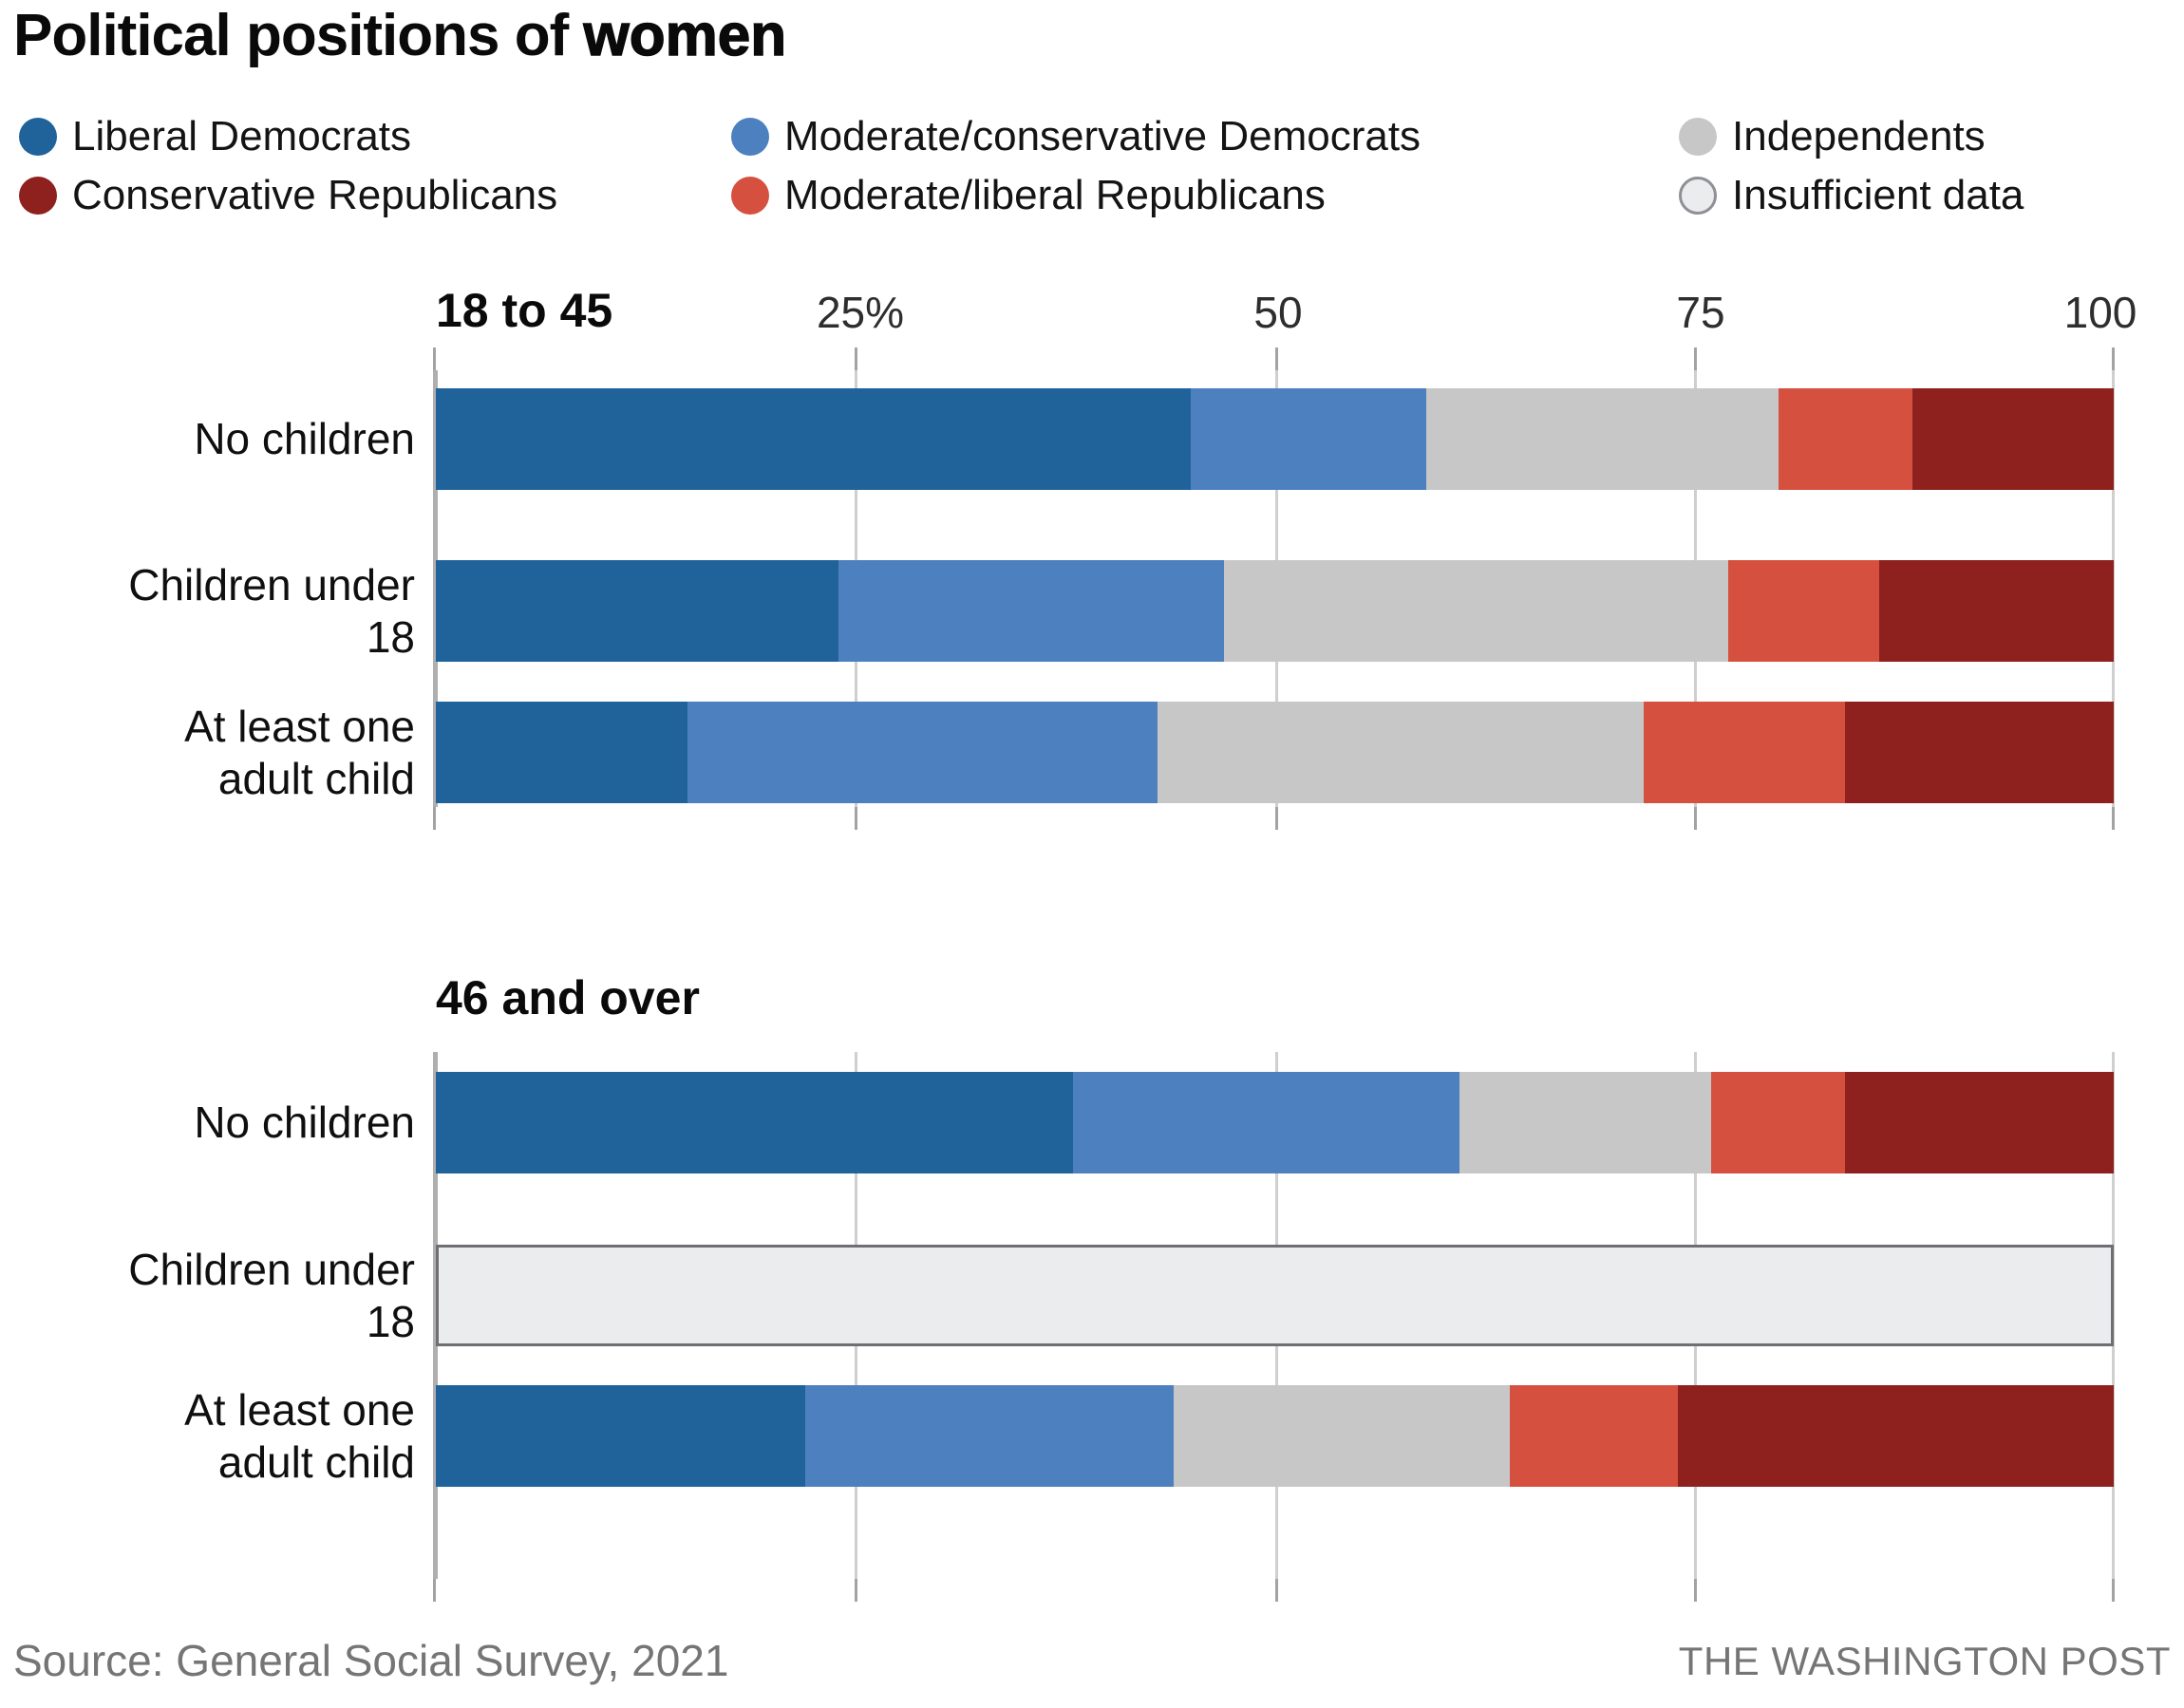 The width and height of the screenshot is (2184, 1708). What do you see at coordinates (1055, 195) in the screenshot?
I see `legend-label: Moderate/liberal Republicans` at bounding box center [1055, 195].